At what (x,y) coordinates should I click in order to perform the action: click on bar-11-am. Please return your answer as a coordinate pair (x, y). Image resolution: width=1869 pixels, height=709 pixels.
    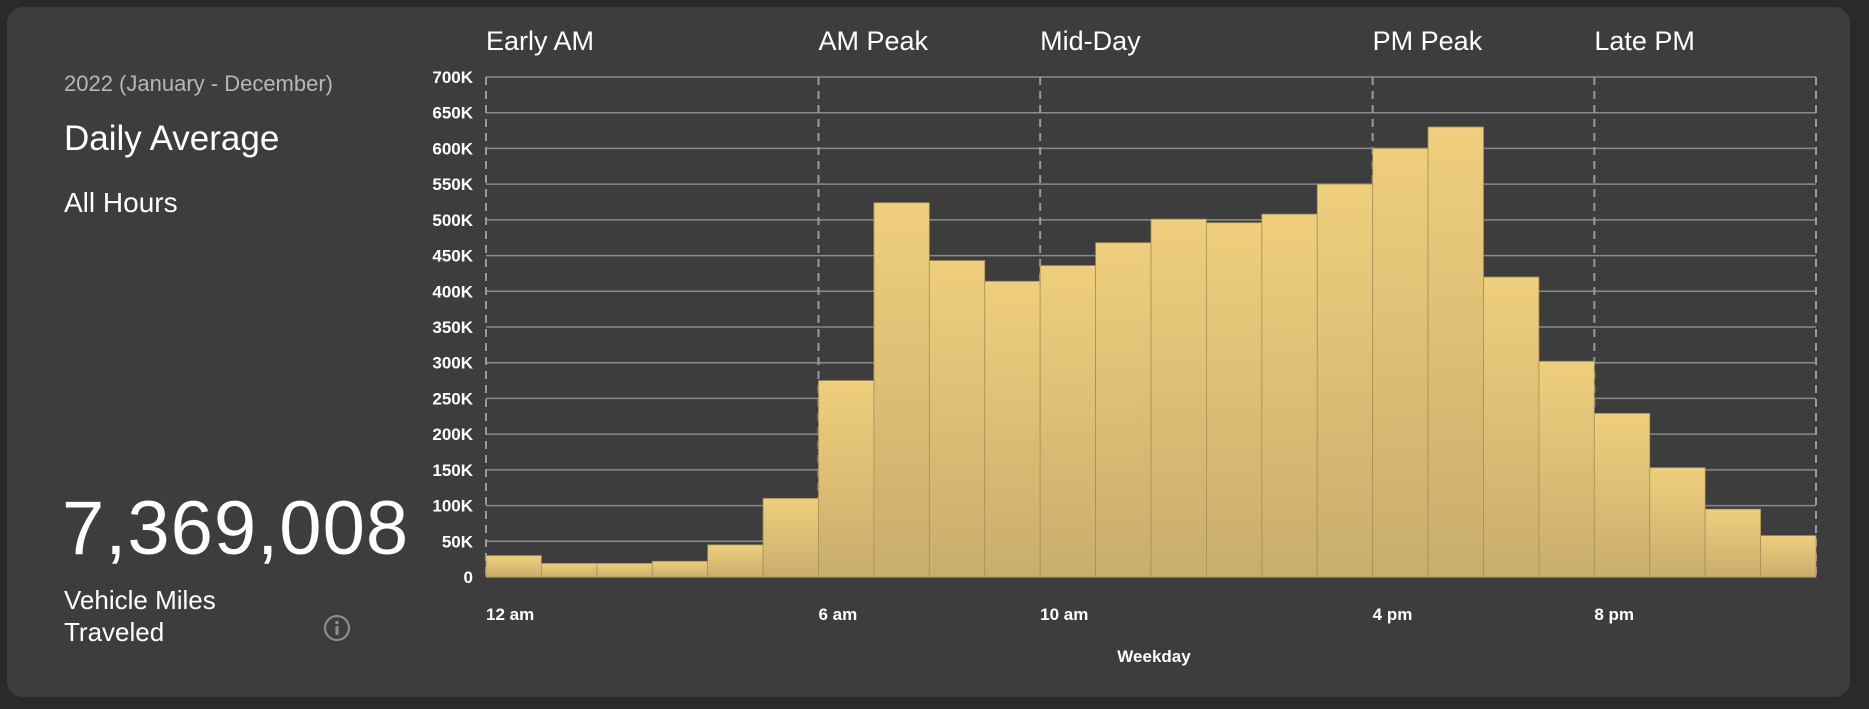
    Looking at the image, I should click on (1123, 410).